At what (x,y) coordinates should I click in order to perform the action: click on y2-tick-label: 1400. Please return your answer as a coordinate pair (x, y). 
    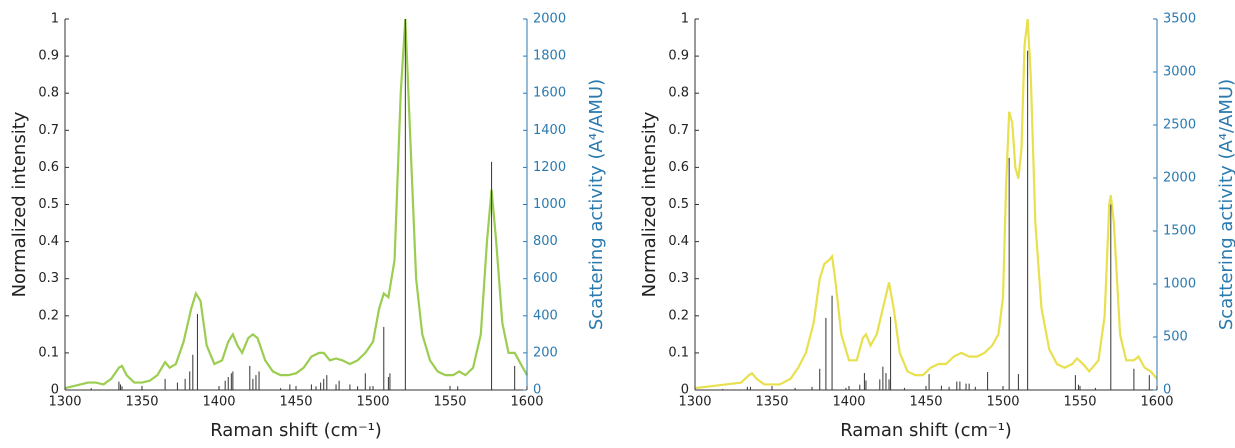
    Looking at the image, I should click on (549, 130).